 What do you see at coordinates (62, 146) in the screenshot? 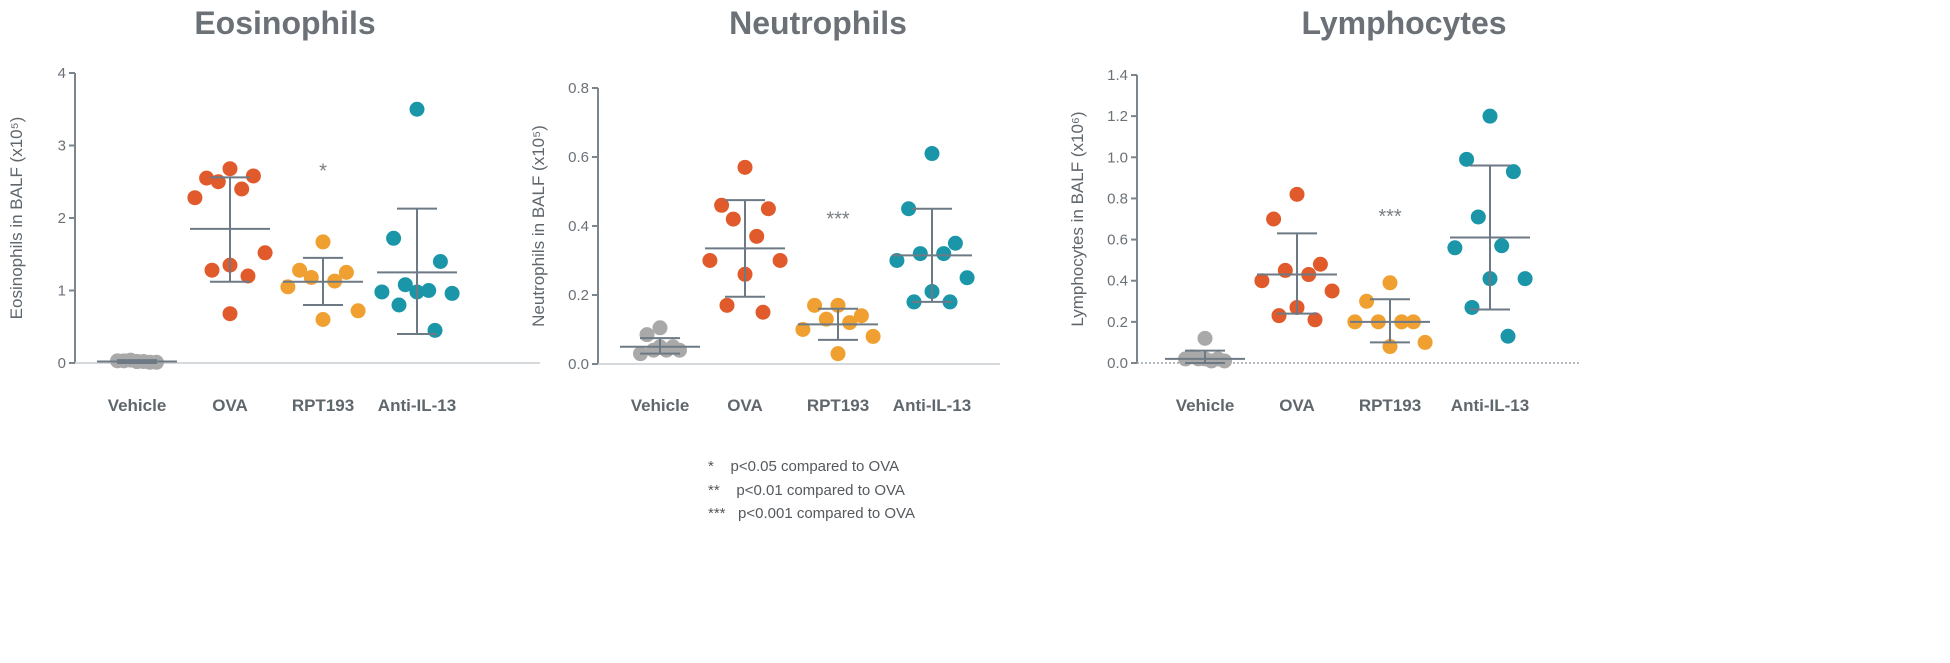
I see `y-tick-label: 3` at bounding box center [62, 146].